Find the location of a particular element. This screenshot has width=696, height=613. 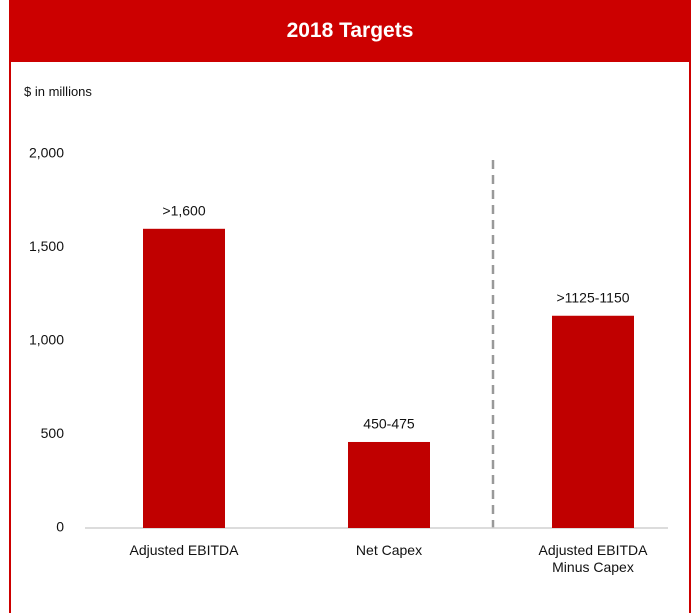

value-label: 450-475 is located at coordinates (389, 424).